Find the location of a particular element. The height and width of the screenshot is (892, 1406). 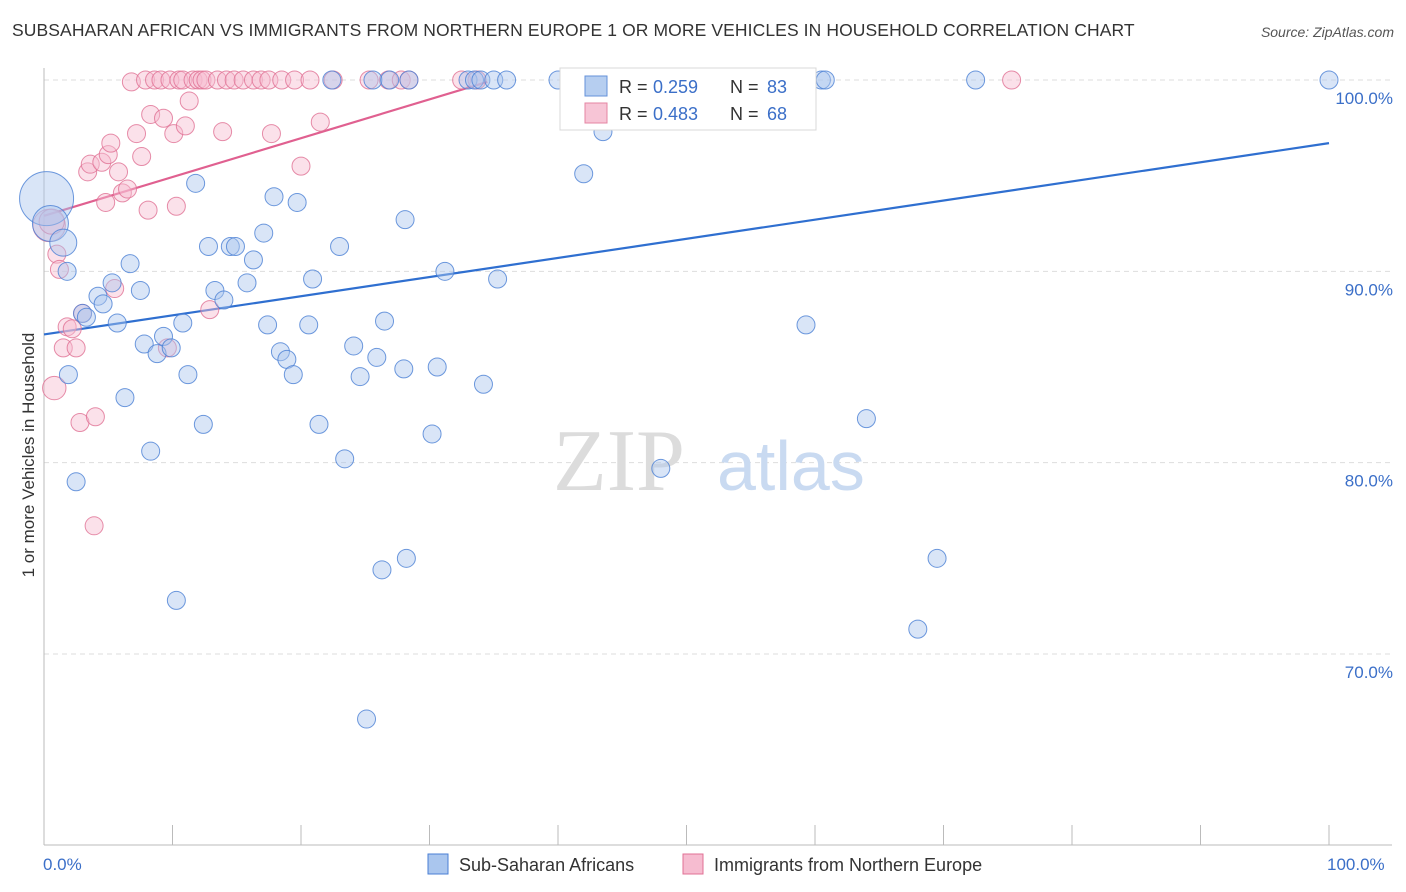

stats-legend-n-label-pink: N = is located at coordinates (744, 114).